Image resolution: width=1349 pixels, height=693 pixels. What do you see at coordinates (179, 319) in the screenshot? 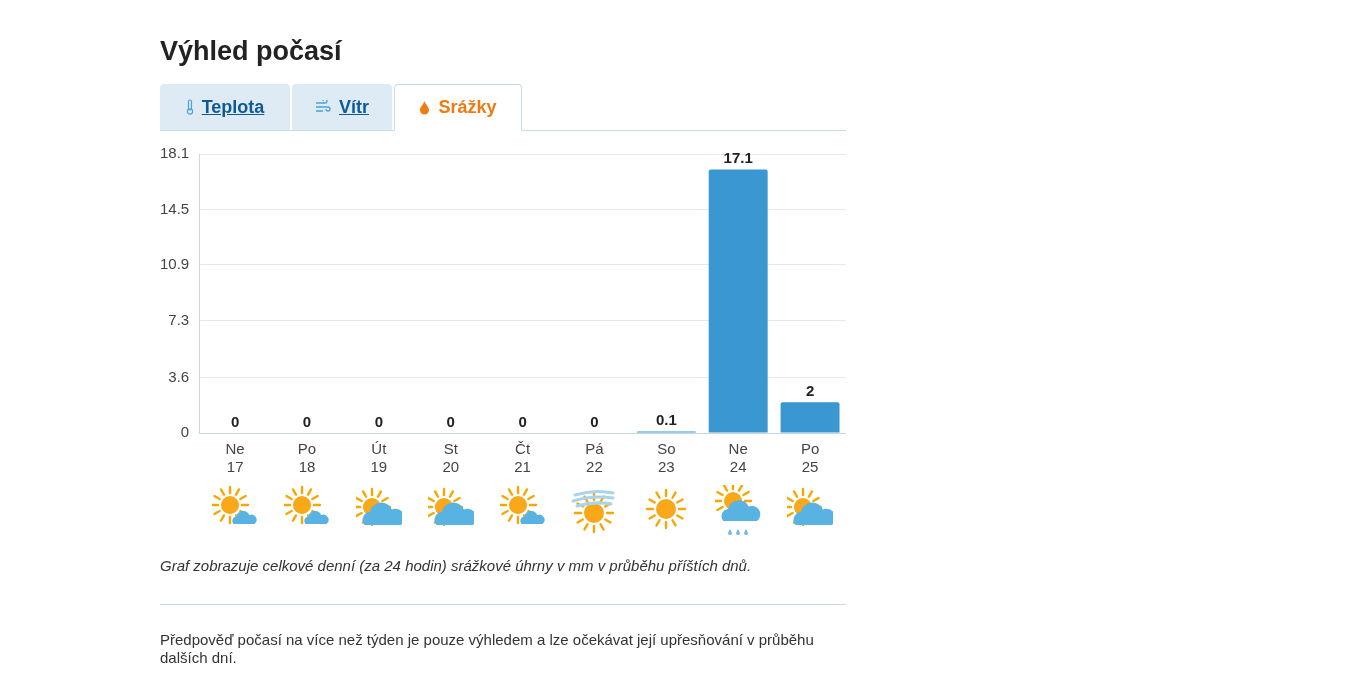
I see `y-tick-label: 7.3` at bounding box center [179, 319].